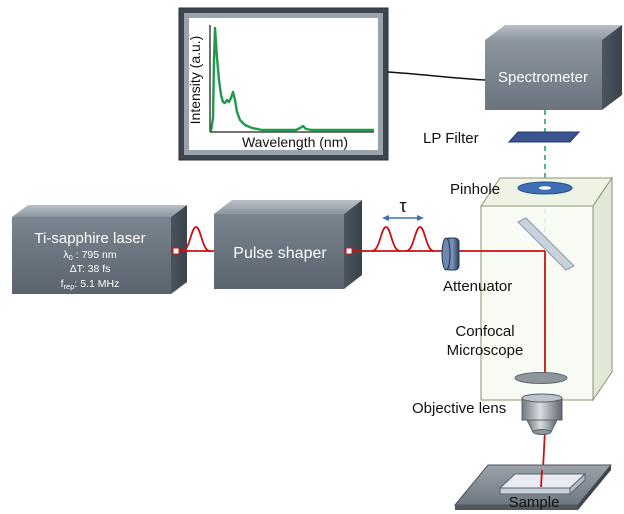 This screenshot has width=624, height=514. I want to click on sample-slide, so click(542, 484).